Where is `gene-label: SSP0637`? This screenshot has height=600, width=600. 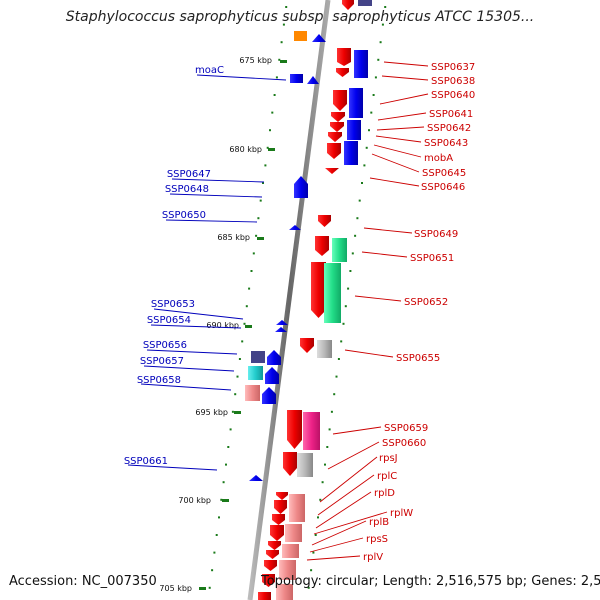 gene-label: SSP0637 is located at coordinates (453, 67).